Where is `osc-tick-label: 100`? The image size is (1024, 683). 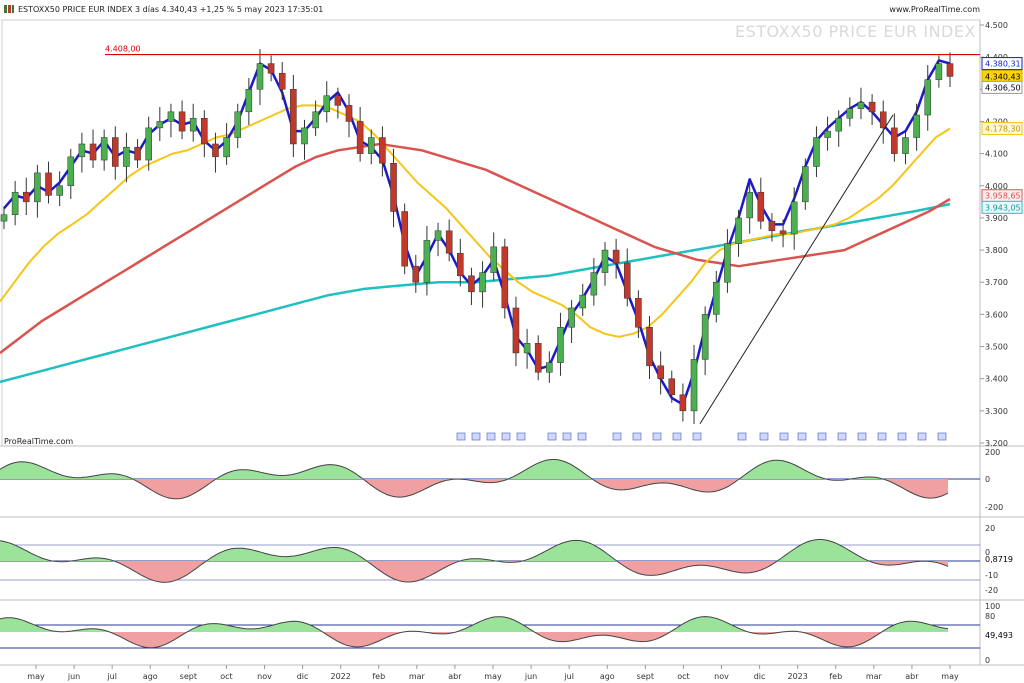
osc-tick-label: 100 is located at coordinates (992, 606).